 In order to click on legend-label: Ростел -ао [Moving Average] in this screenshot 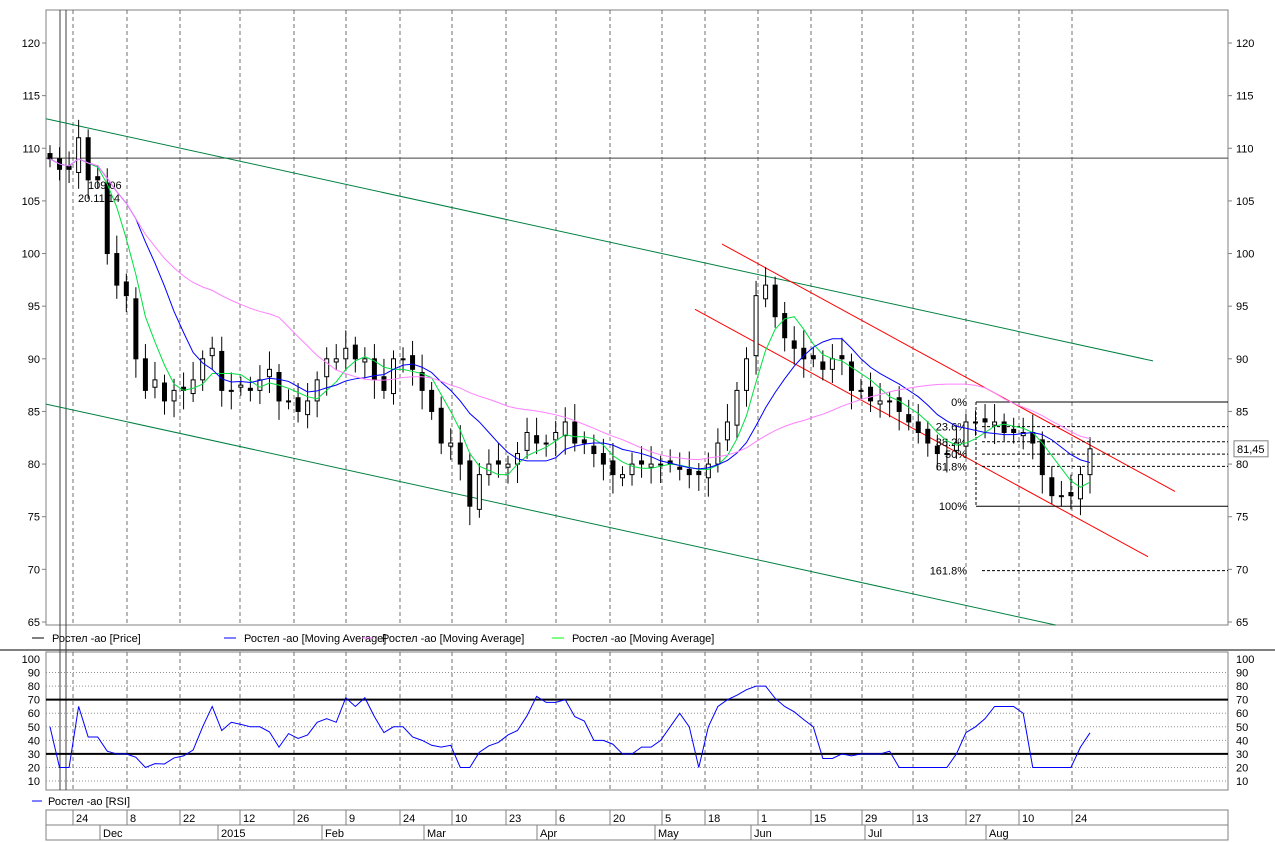, I will do `click(315, 639)`.